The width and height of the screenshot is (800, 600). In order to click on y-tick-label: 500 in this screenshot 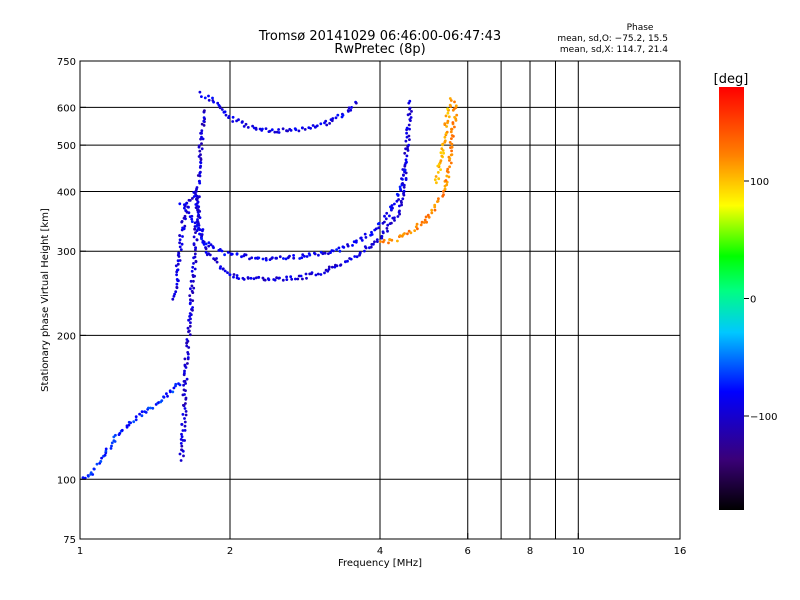, I will do `click(66, 146)`.